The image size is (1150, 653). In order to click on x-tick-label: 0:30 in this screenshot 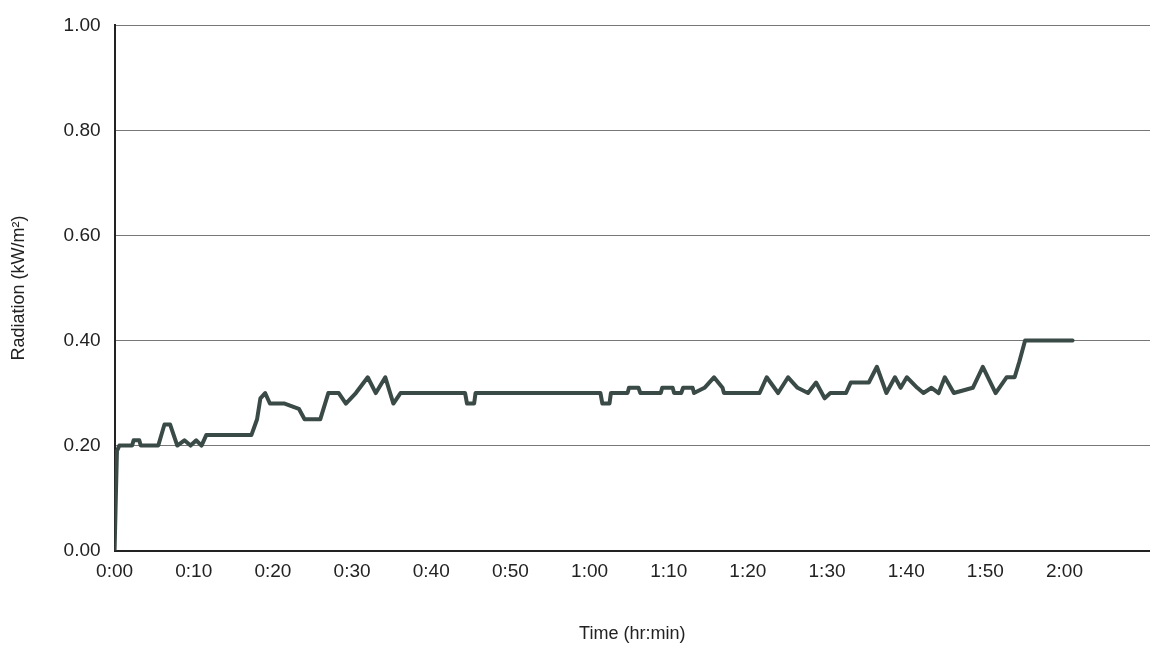, I will do `click(352, 571)`.